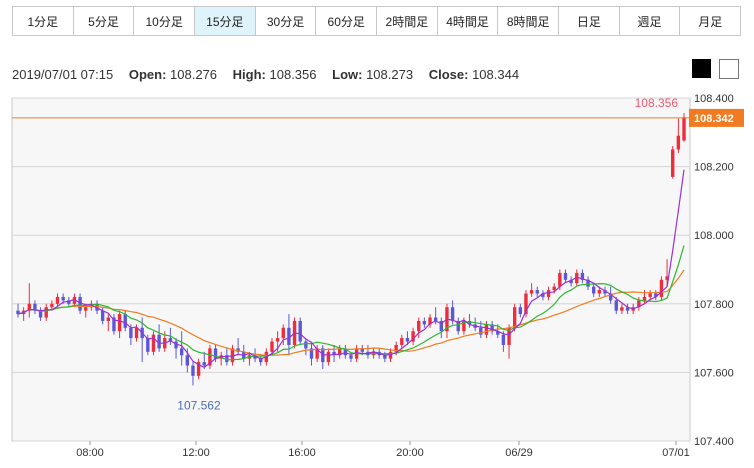  I want to click on tab-daily: 日足, so click(589, 21).